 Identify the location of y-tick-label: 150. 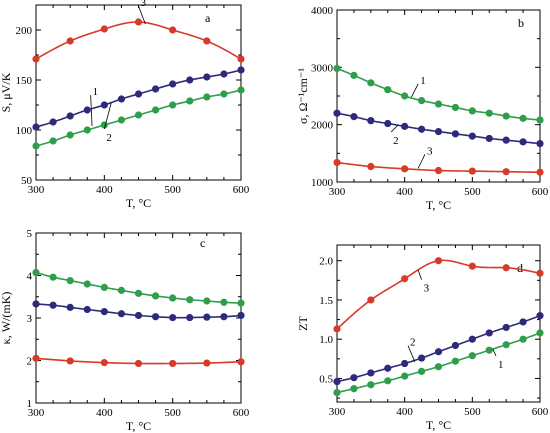
(24, 81).